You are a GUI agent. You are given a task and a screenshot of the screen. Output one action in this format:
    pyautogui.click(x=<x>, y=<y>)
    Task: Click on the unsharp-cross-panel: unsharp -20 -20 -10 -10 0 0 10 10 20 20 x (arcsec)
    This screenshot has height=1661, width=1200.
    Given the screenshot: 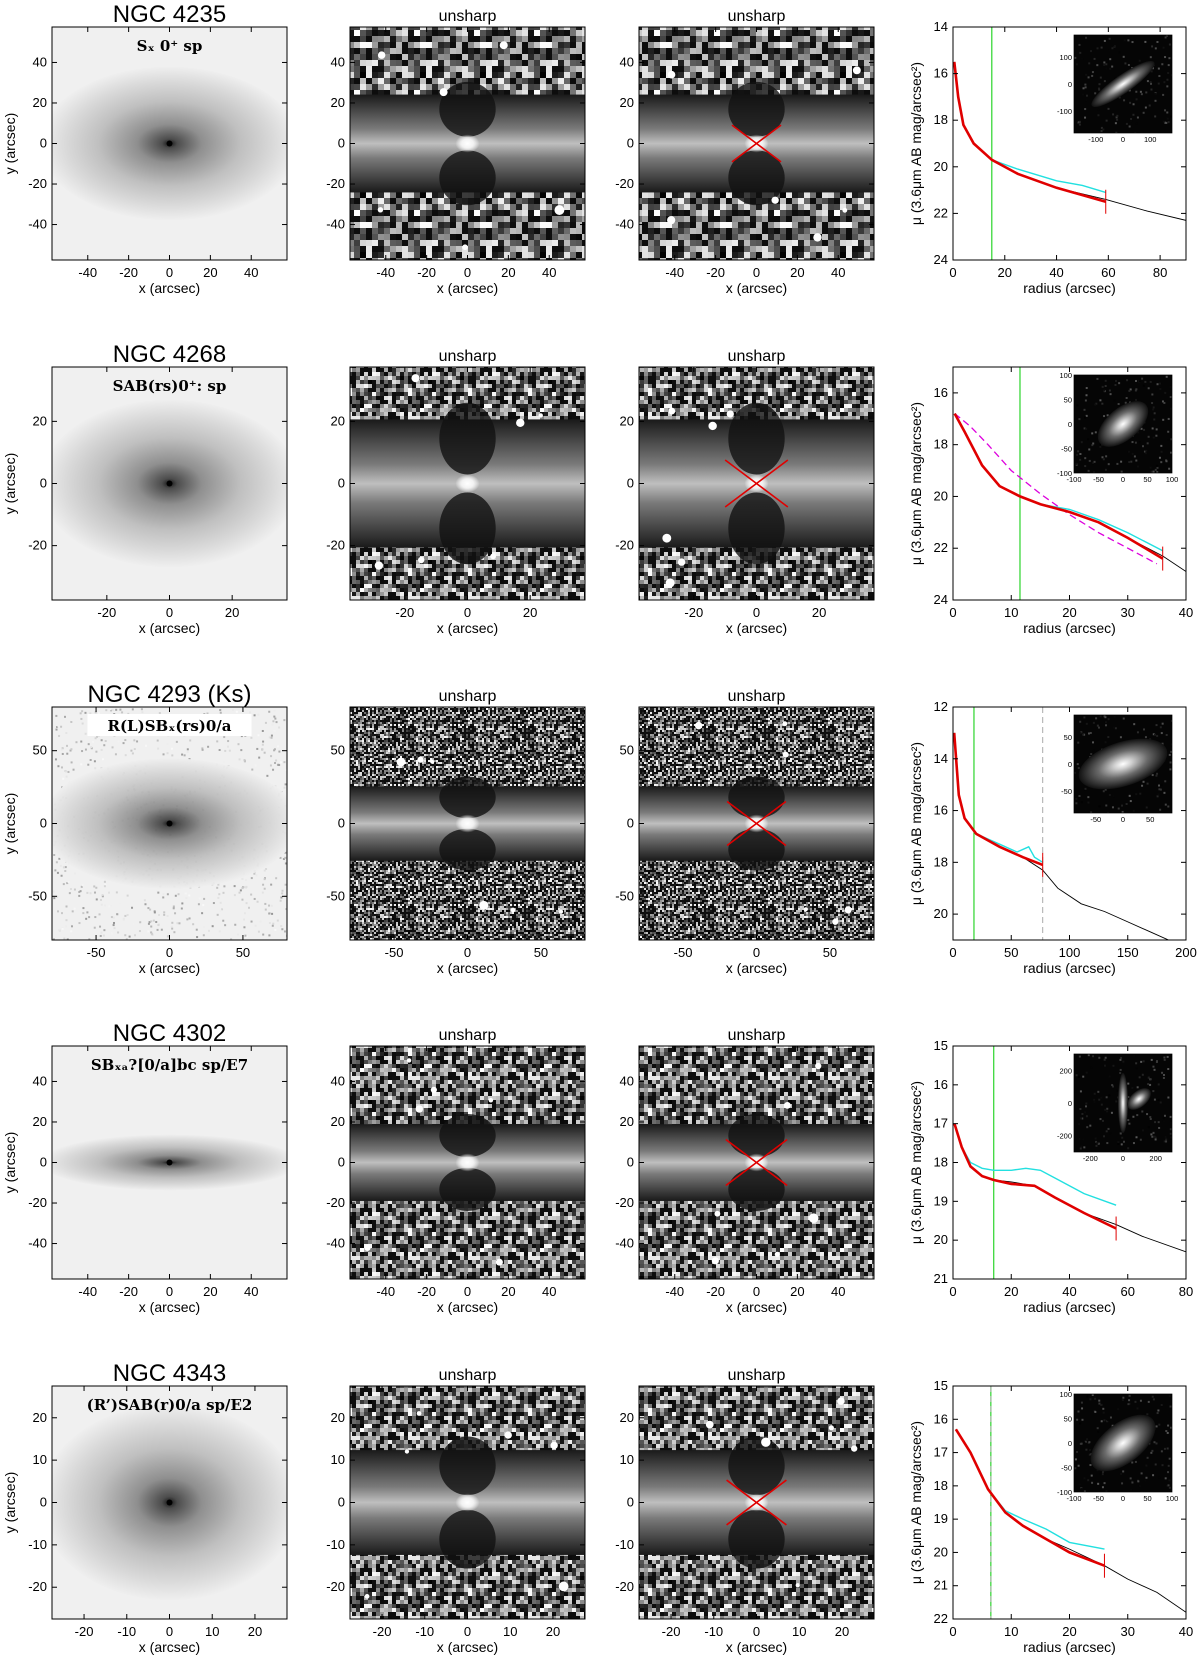 What is the action you would take?
    pyautogui.click(x=745, y=1511)
    